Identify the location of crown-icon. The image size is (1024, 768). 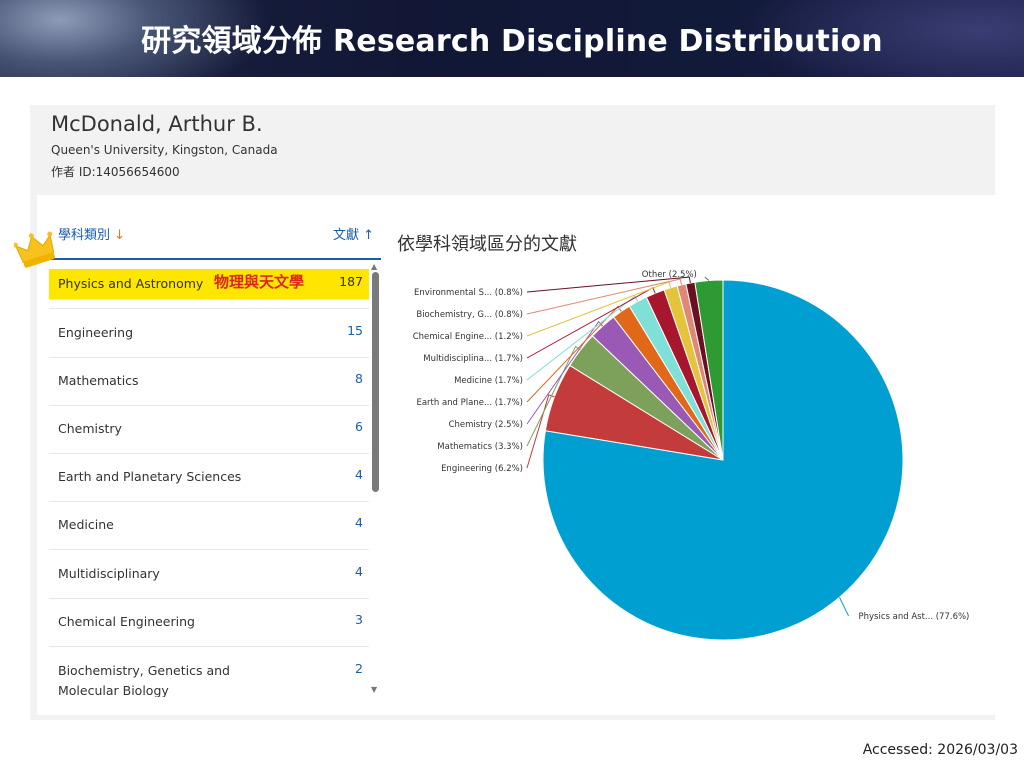
(35, 249).